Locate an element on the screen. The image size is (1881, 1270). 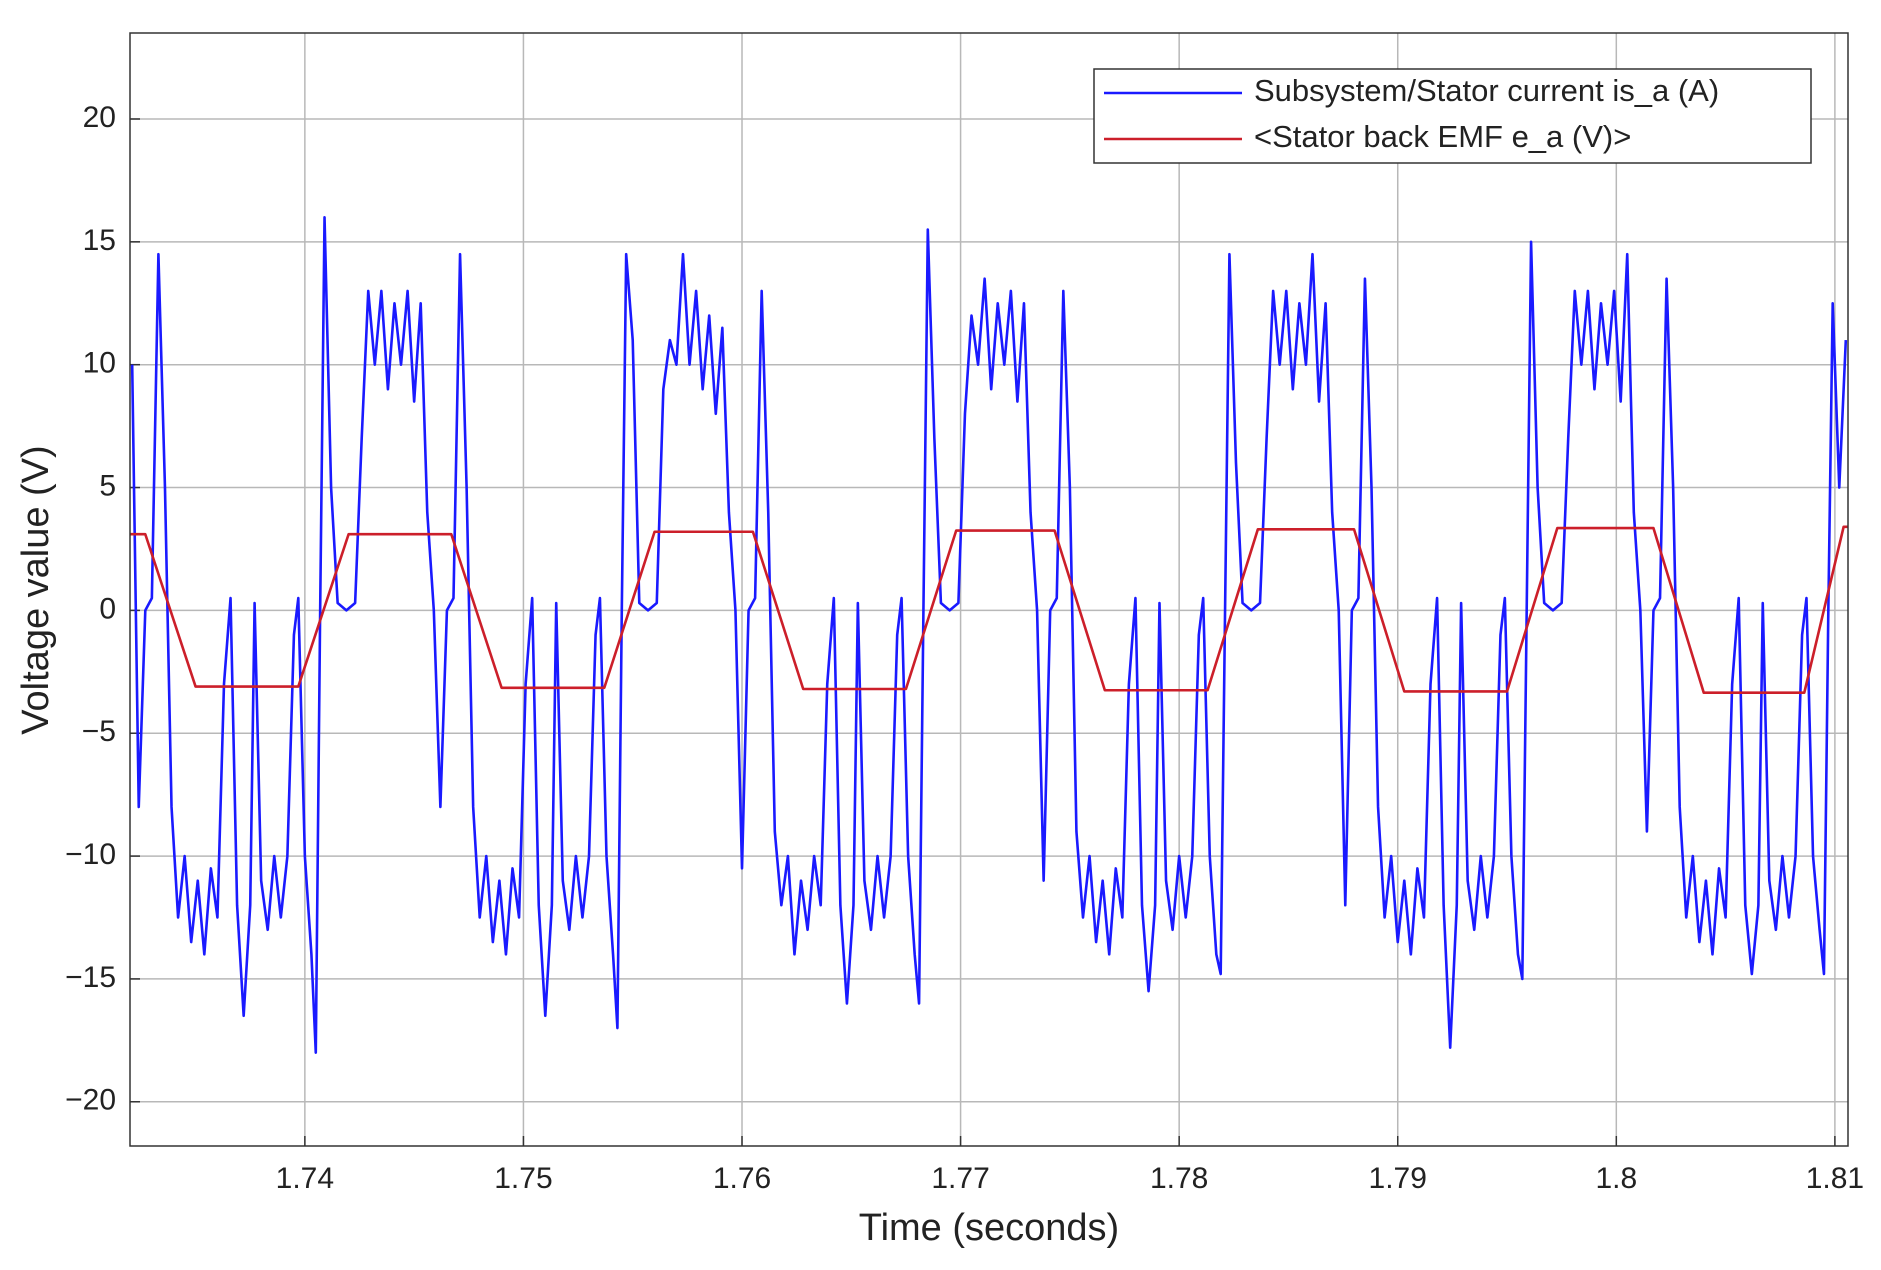
y-tick-label: −15 is located at coordinates (90, 977).